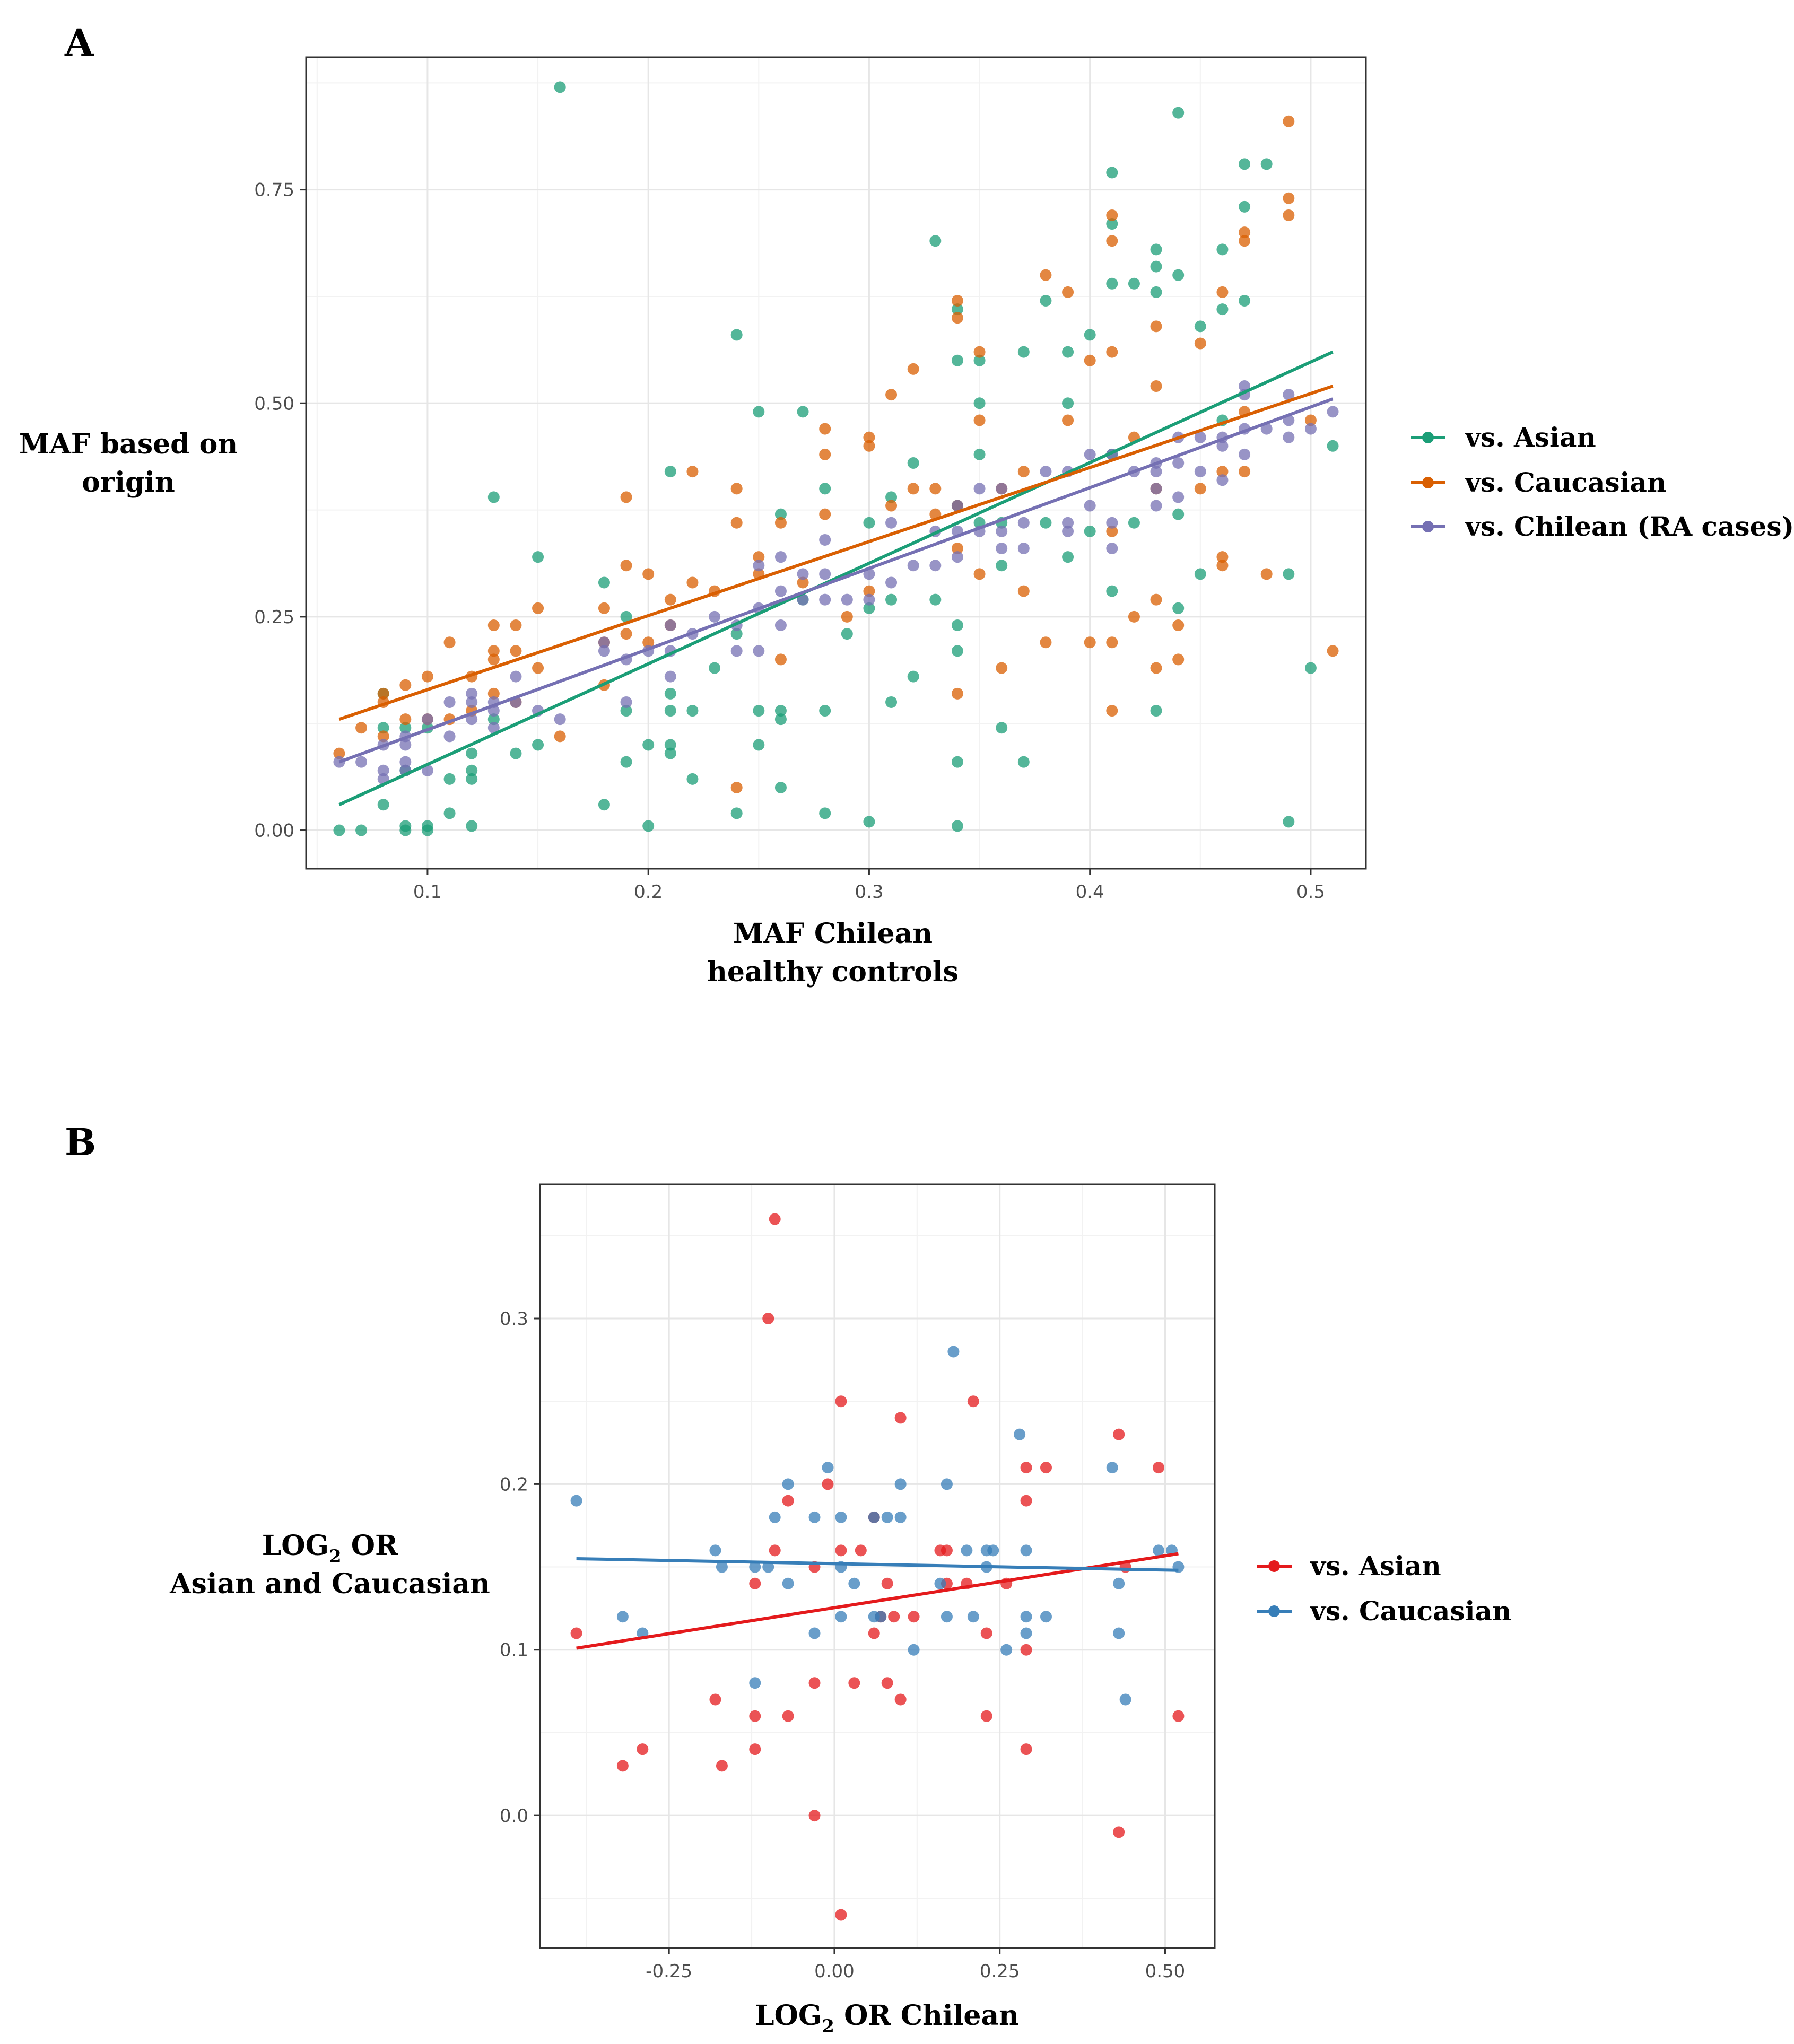 The width and height of the screenshot is (1794, 2044). What do you see at coordinates (834, 1971) in the screenshot?
I see `x-tick-label-b: 0.00` at bounding box center [834, 1971].